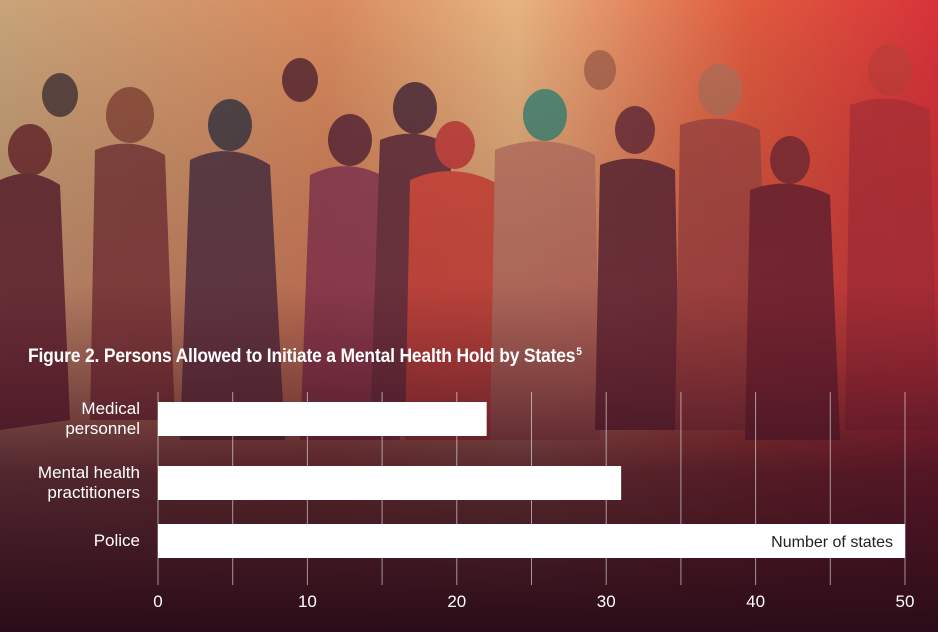  Describe the element at coordinates (531, 541) in the screenshot. I see `bar-police` at that location.